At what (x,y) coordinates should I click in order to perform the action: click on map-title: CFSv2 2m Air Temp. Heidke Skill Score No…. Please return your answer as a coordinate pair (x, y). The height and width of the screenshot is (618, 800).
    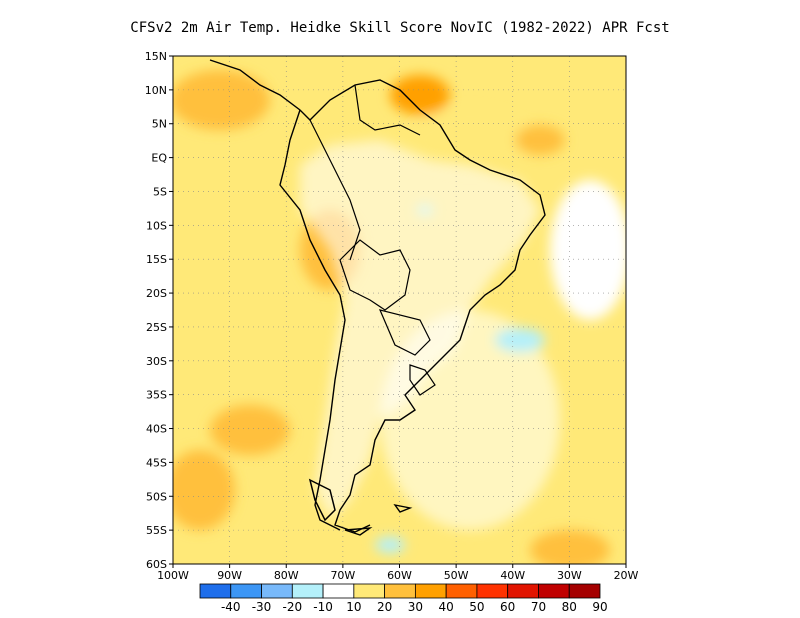
    Looking at the image, I should click on (400, 28).